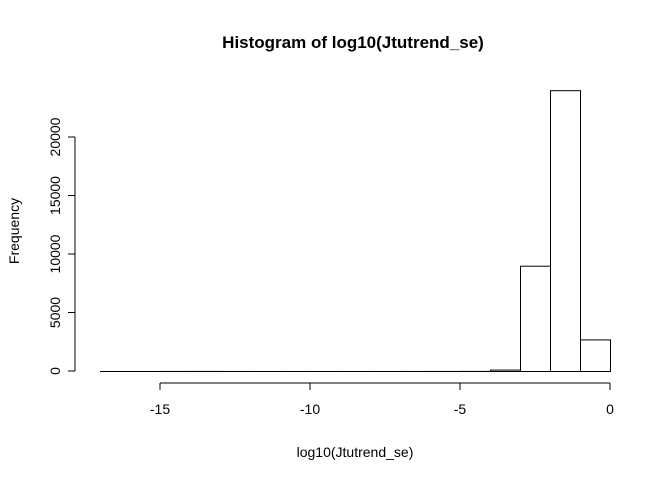 The image size is (672, 480). What do you see at coordinates (353, 42) in the screenshot?
I see `chart-title: Histogram of log10(Jtutrend_se)` at bounding box center [353, 42].